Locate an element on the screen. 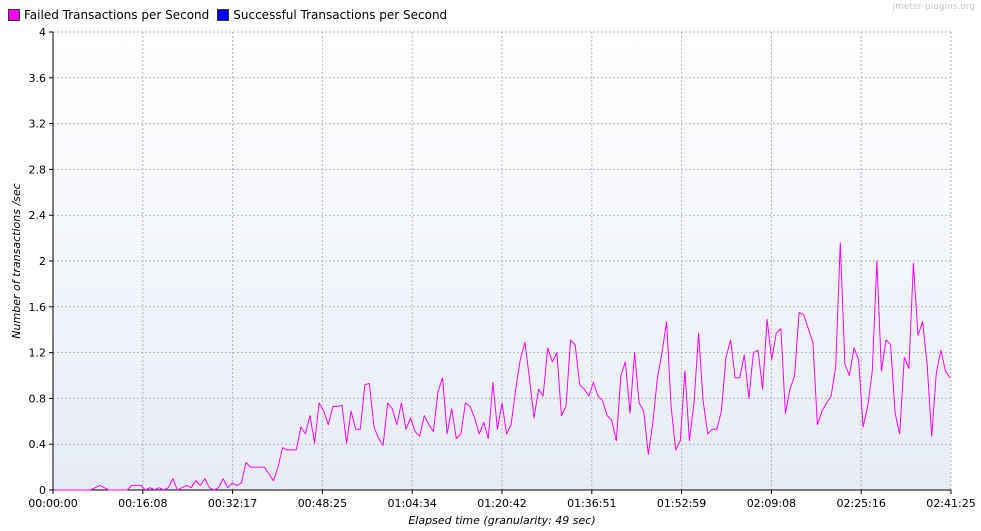 The image size is (981, 531). y-tick-labels: 0 0.4 0.8 1.2 1.6 2 2.4 2.8 3.2 3.6 4 is located at coordinates (38, 261).